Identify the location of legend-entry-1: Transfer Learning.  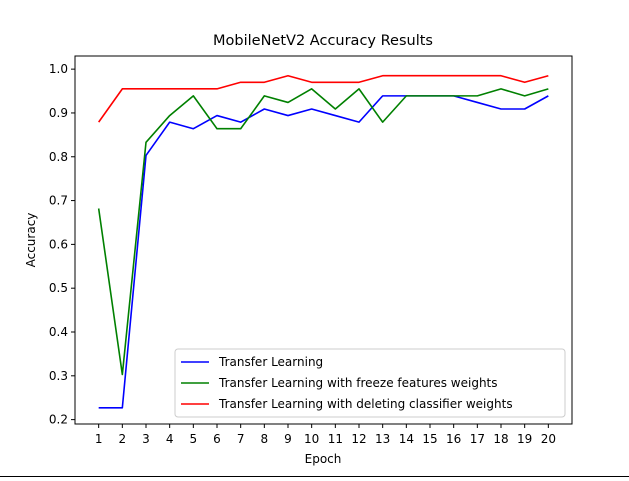
(270, 362).